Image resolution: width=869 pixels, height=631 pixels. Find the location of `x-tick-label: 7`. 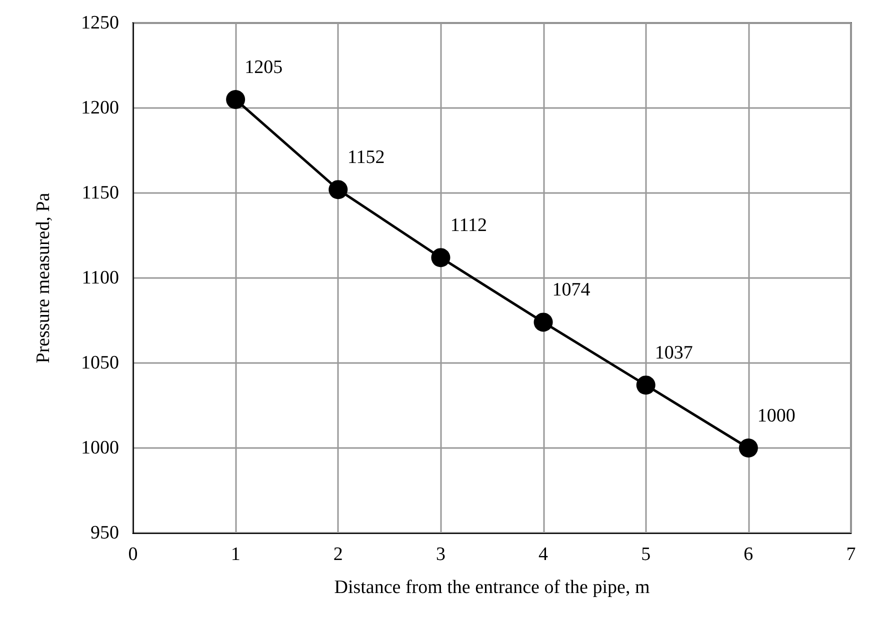

x-tick-label: 7 is located at coordinates (851, 554).